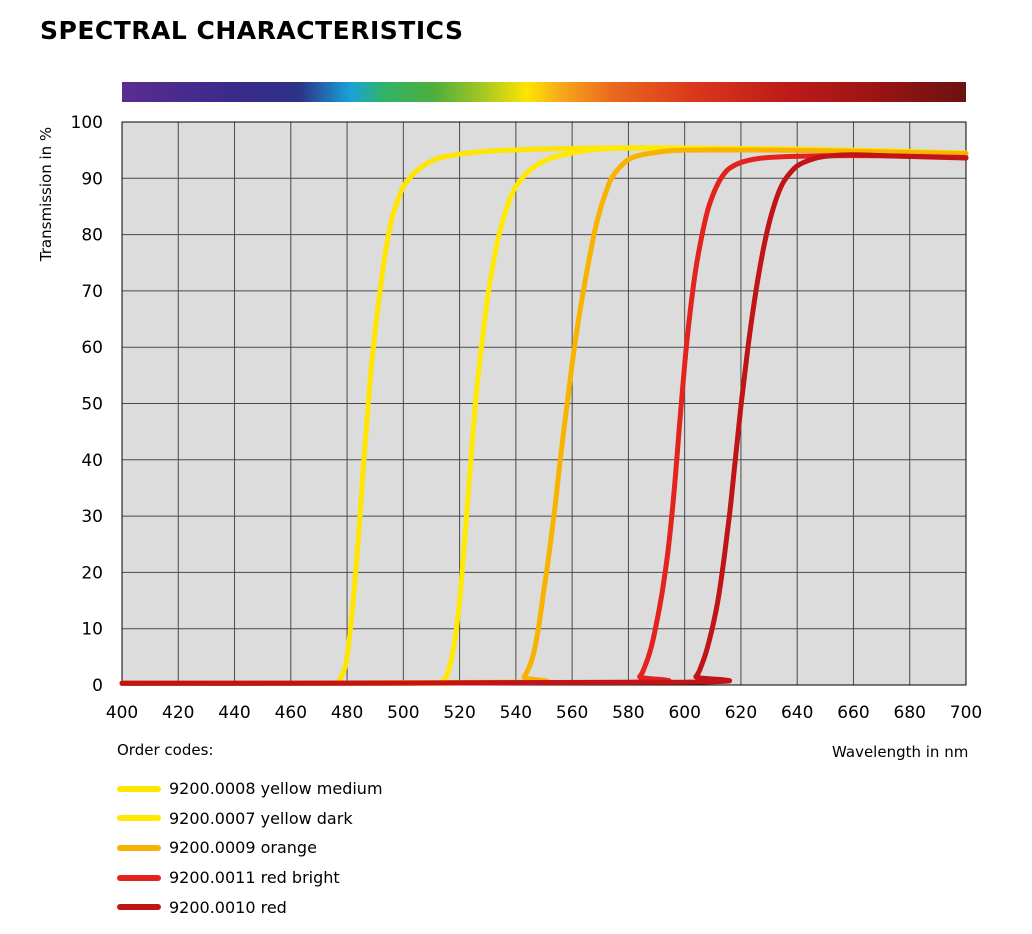 This screenshot has height=934, width=1032. I want to click on x-tick-label: 400, so click(122, 713).